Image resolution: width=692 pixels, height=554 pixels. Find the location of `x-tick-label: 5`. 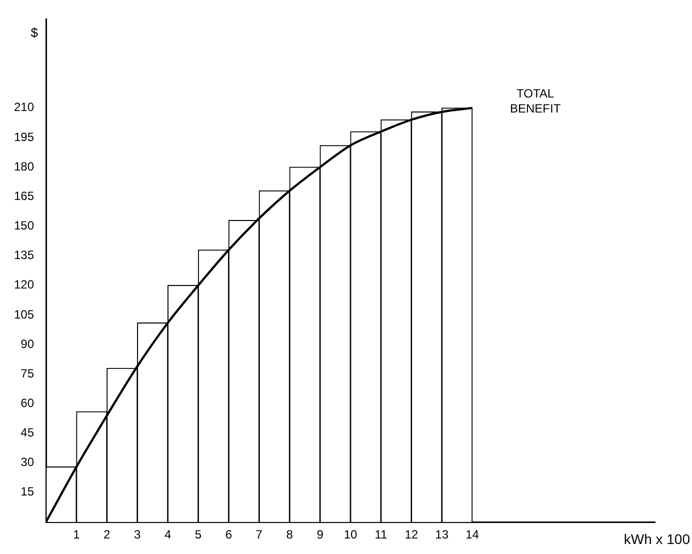

x-tick-label: 5 is located at coordinates (198, 535).